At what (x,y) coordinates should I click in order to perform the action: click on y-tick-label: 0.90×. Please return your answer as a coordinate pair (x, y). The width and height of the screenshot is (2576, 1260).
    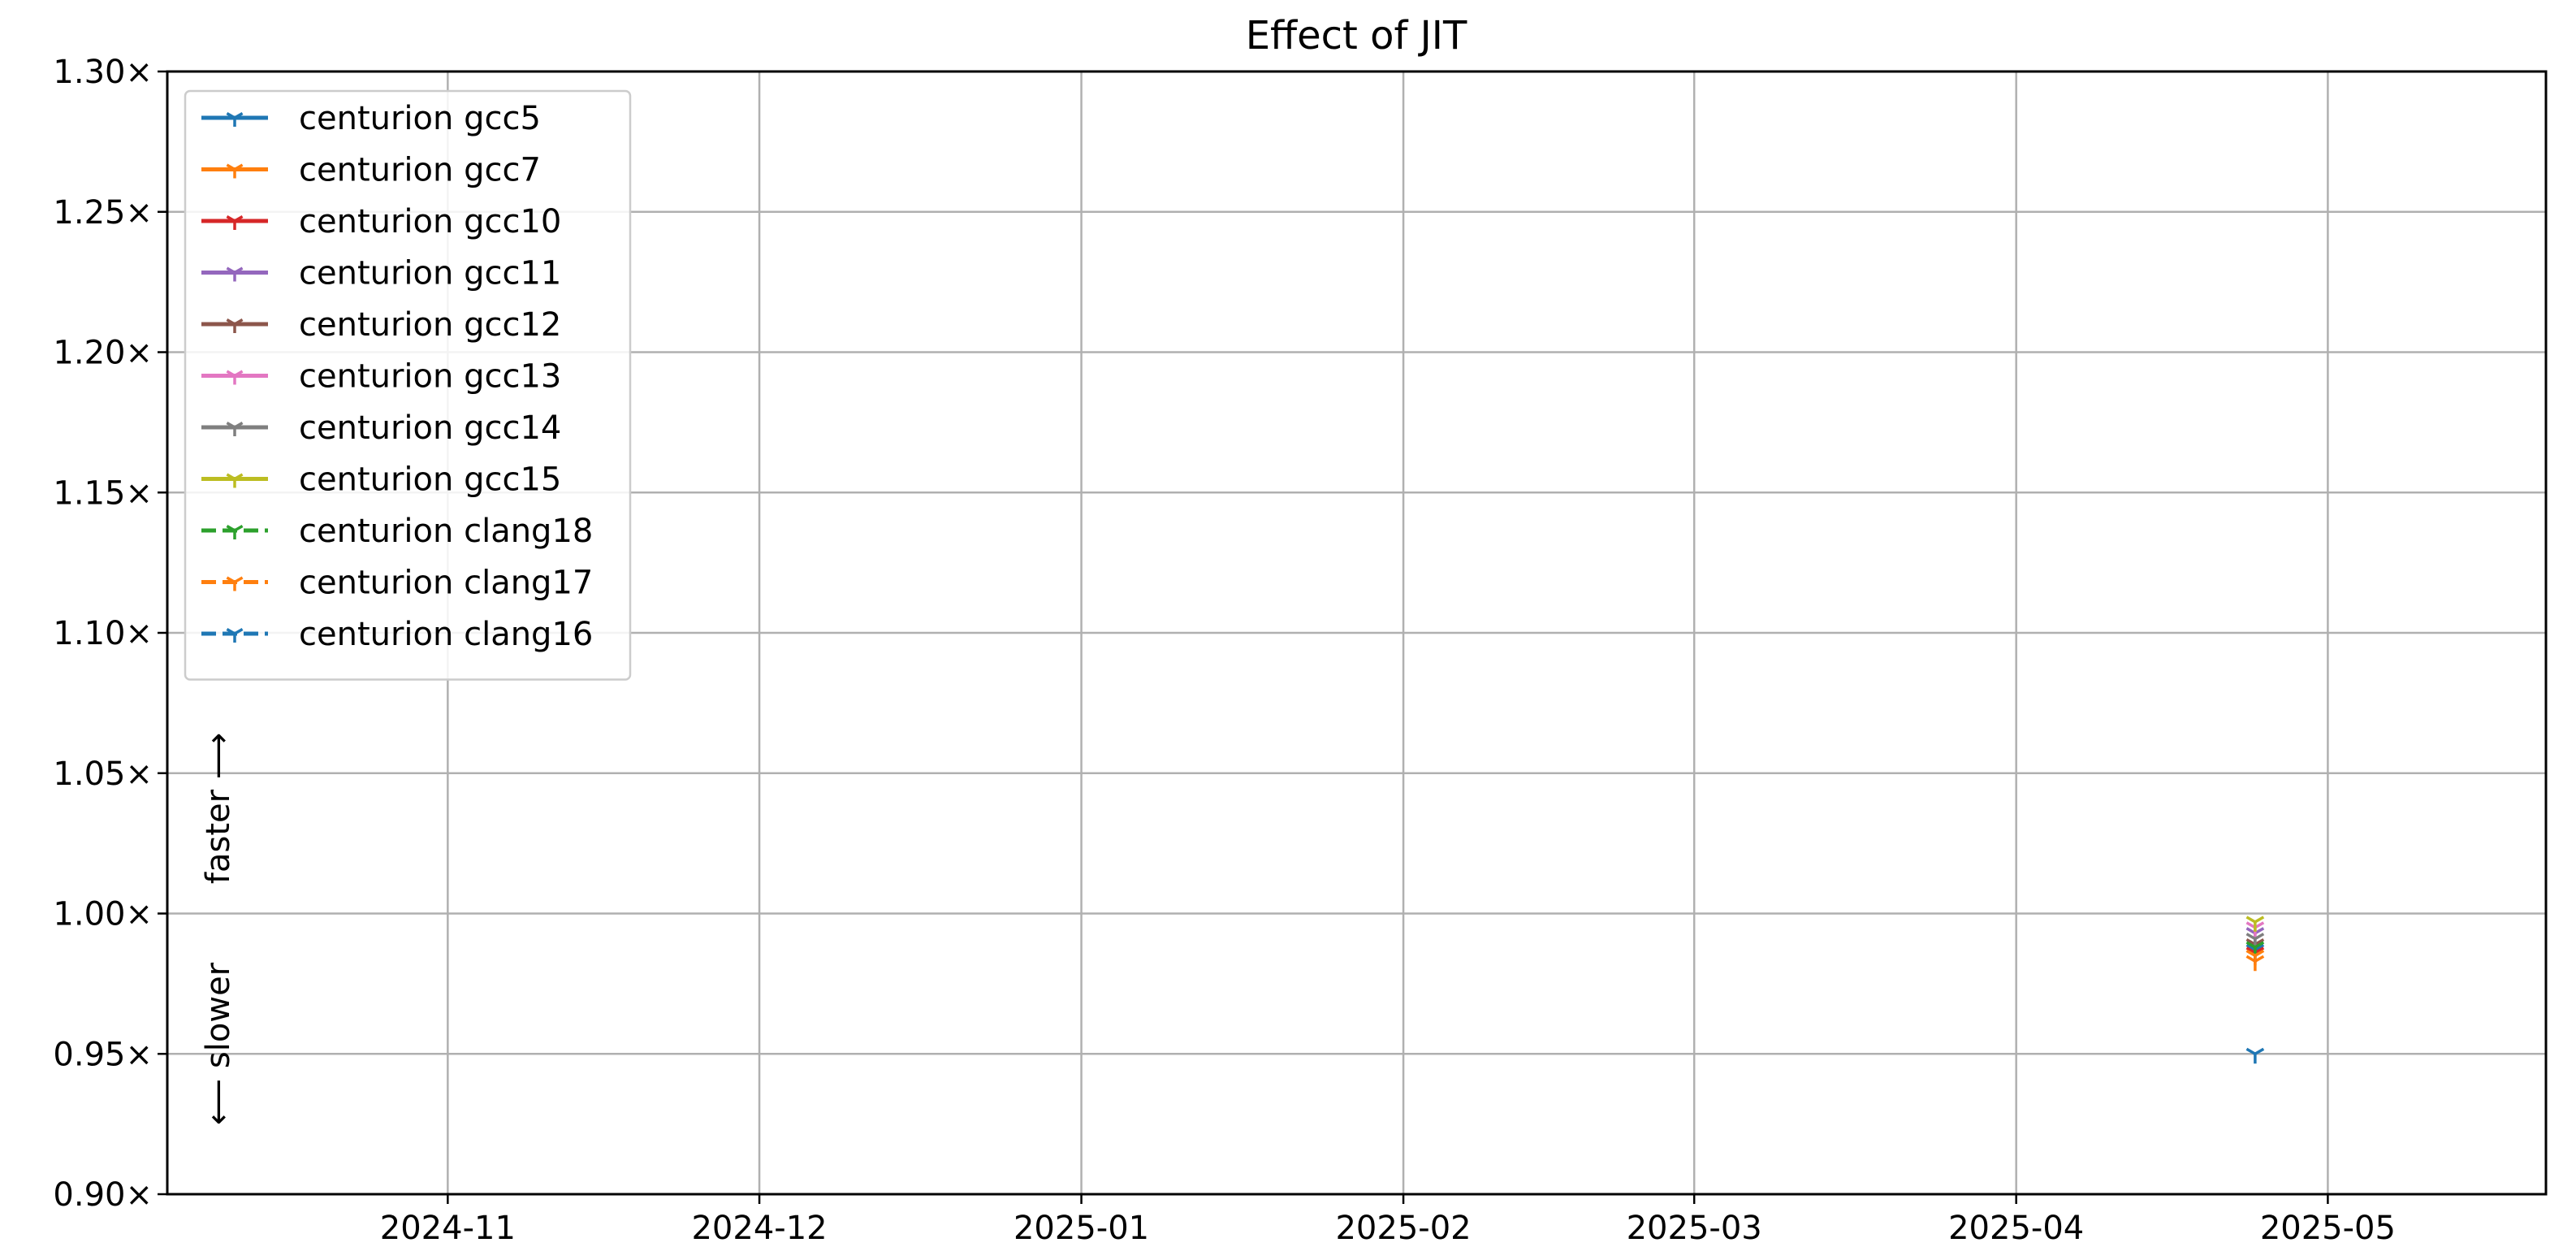
    Looking at the image, I should click on (103, 1195).